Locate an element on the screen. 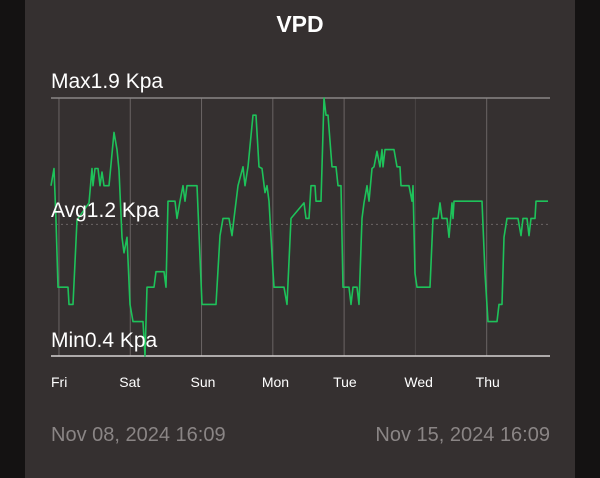 The height and width of the screenshot is (478, 600). min-label: Min0.4 Kpa is located at coordinates (104, 340).